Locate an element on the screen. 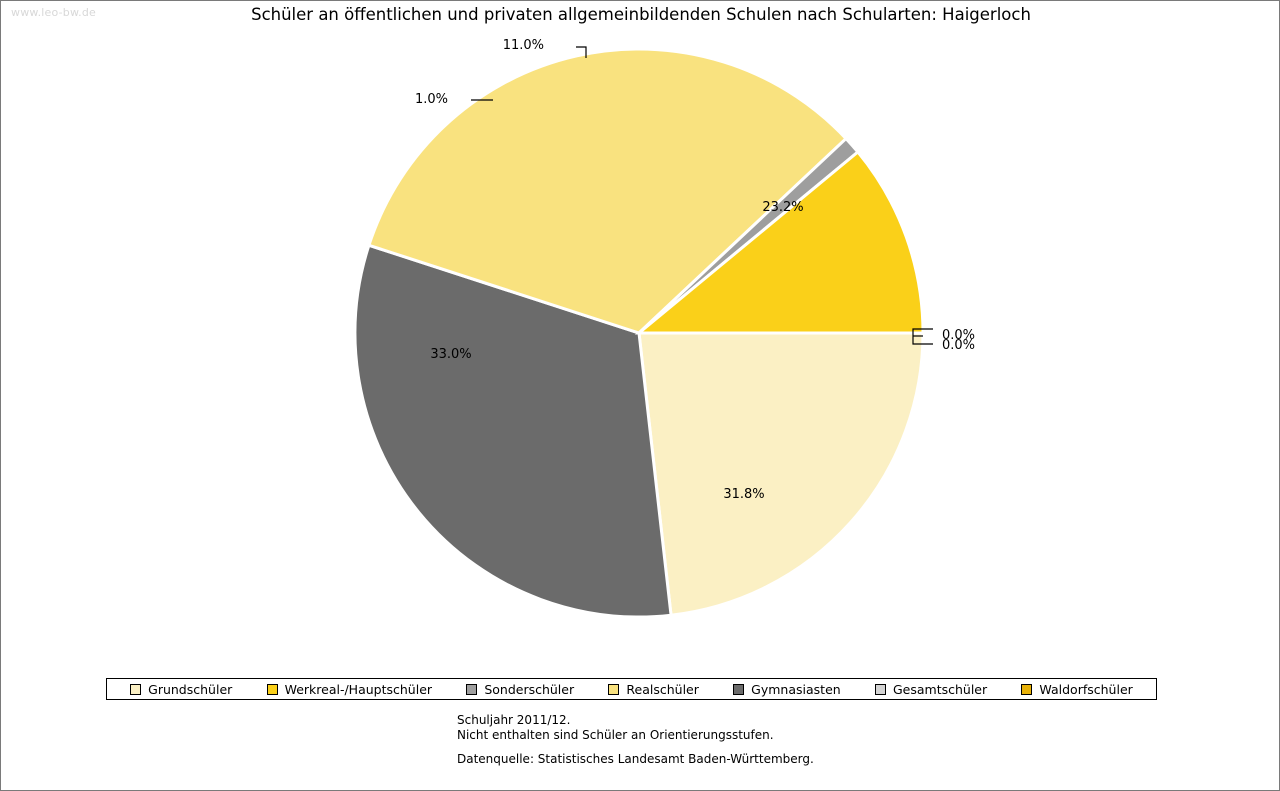  pie-slice-label: 31.8% is located at coordinates (743, 494).